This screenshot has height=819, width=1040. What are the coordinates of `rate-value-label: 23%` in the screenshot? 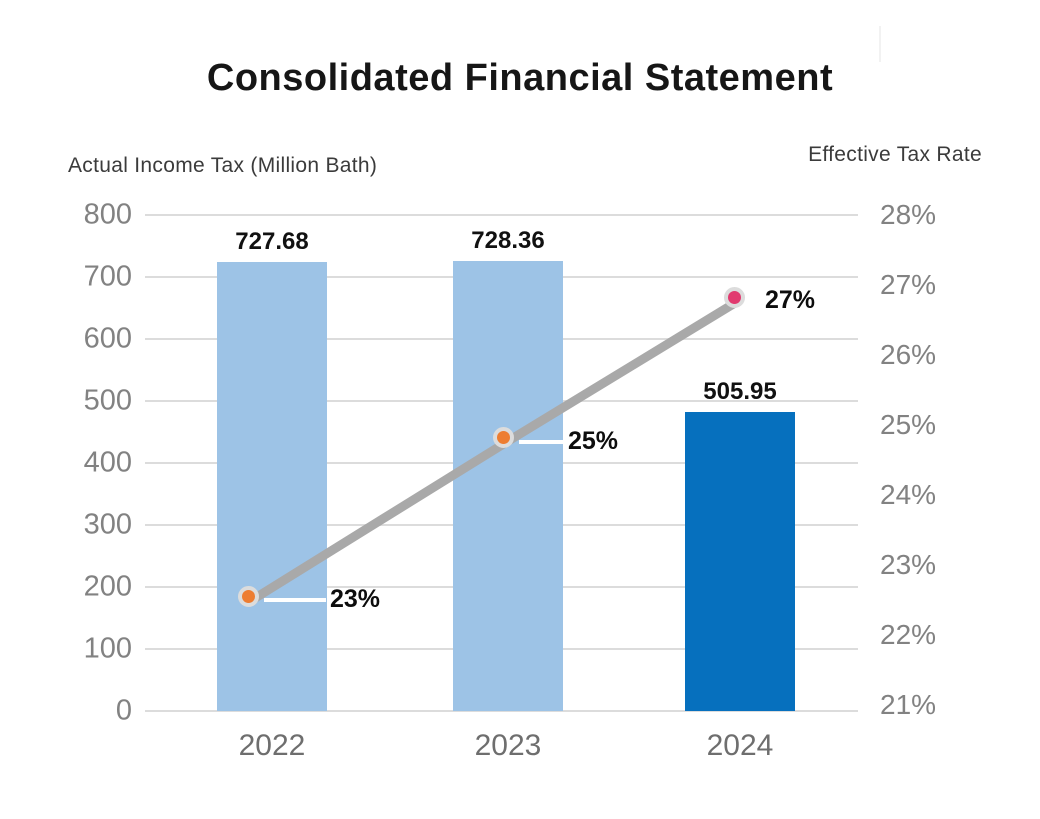 It's located at (355, 599).